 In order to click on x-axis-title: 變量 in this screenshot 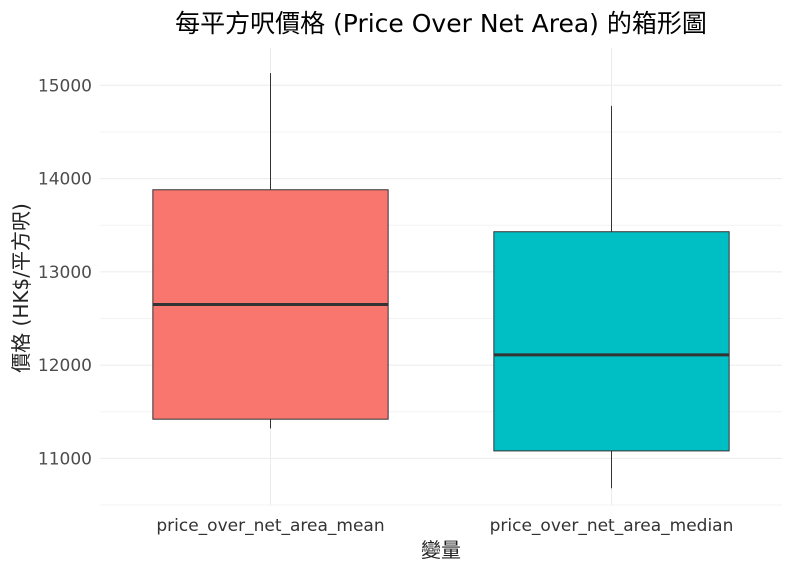, I will do `click(441, 550)`.